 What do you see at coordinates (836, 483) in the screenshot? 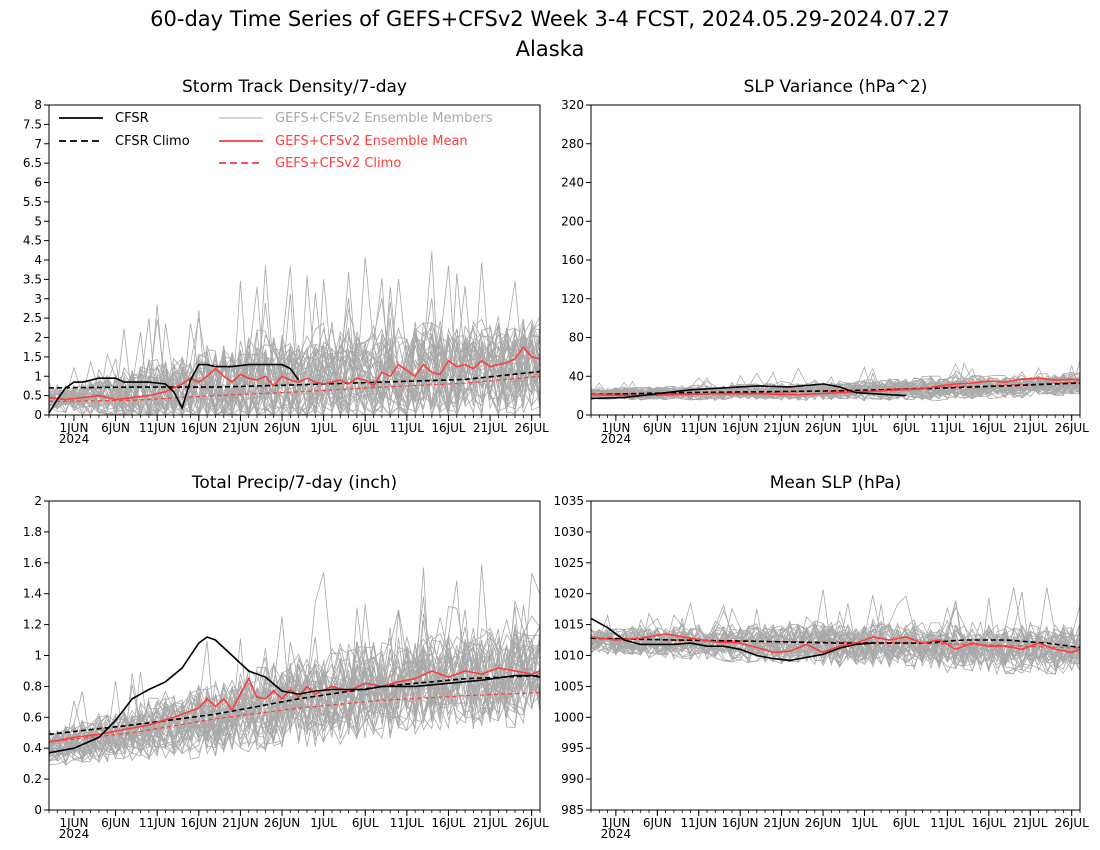
I see `chart-title: Mean SLP (hPa)` at bounding box center [836, 483].